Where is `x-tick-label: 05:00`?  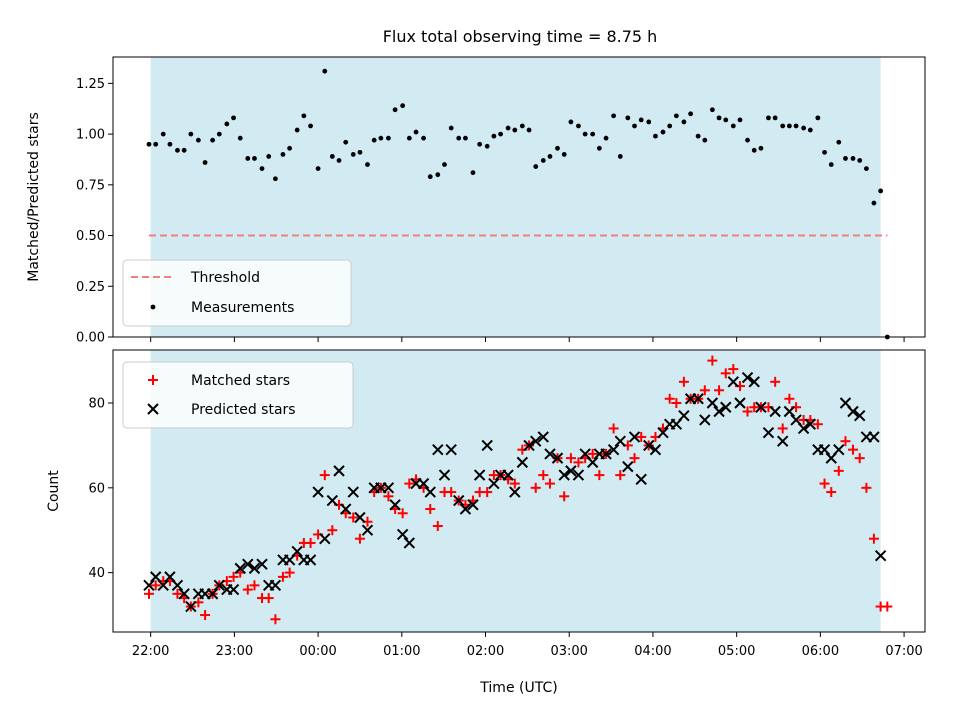 x-tick-label: 05:00 is located at coordinates (736, 651).